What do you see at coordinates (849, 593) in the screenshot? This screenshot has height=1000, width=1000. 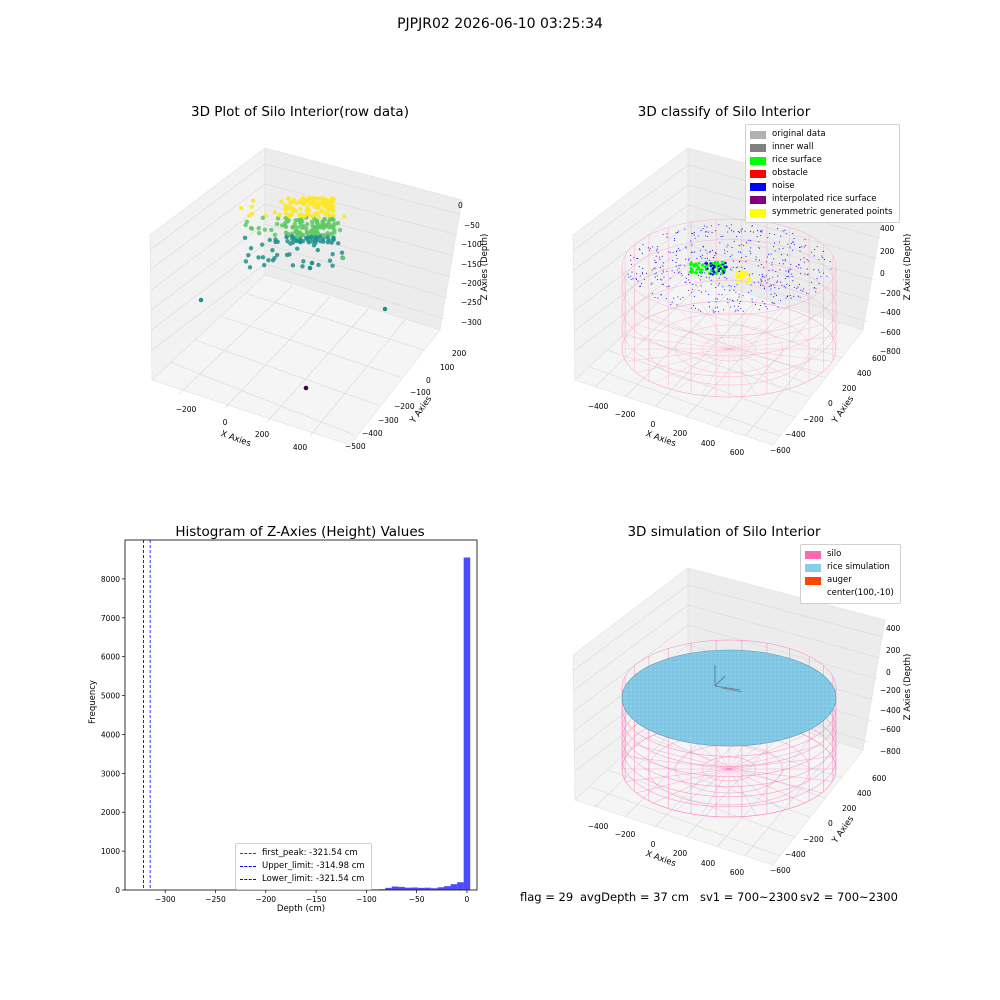 I see `legend-item: center(100,-10)` at bounding box center [849, 593].